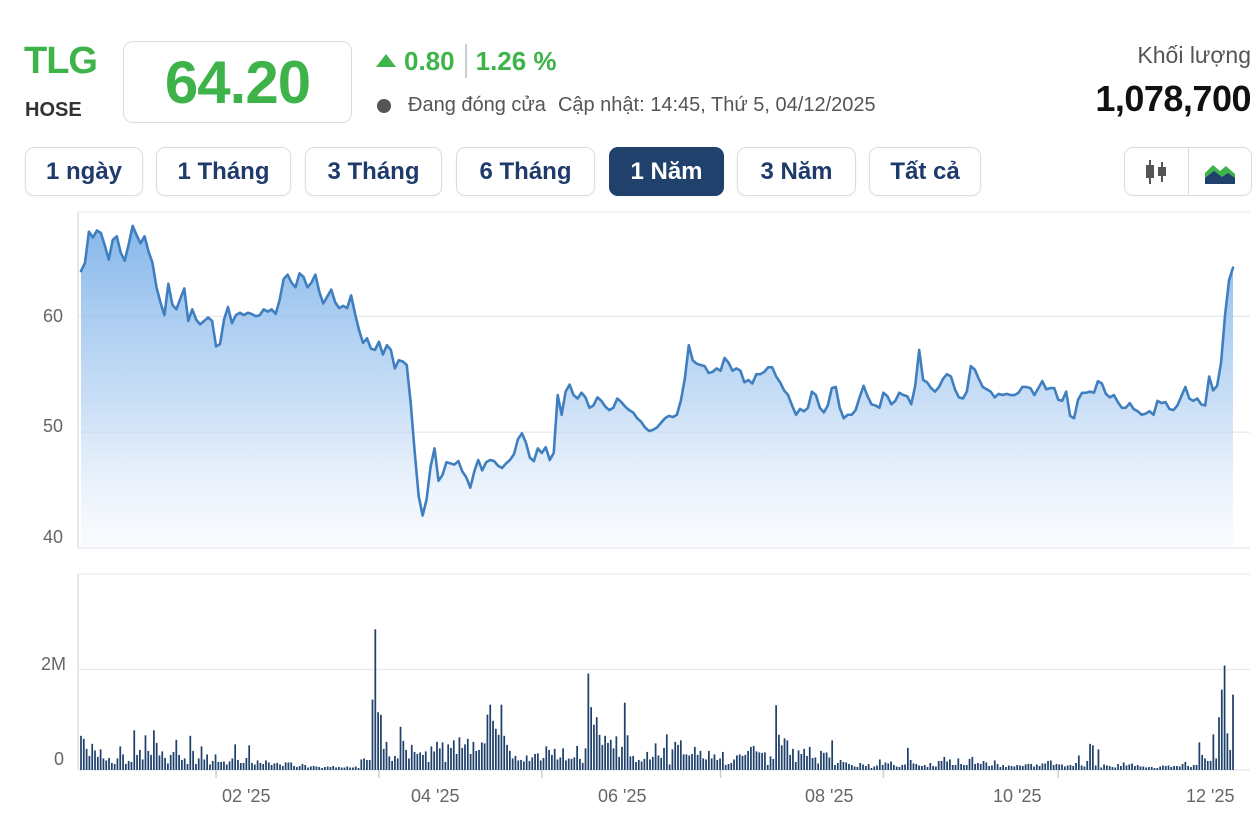  I want to click on range-3-month-button: 3 Tháng, so click(373, 171).